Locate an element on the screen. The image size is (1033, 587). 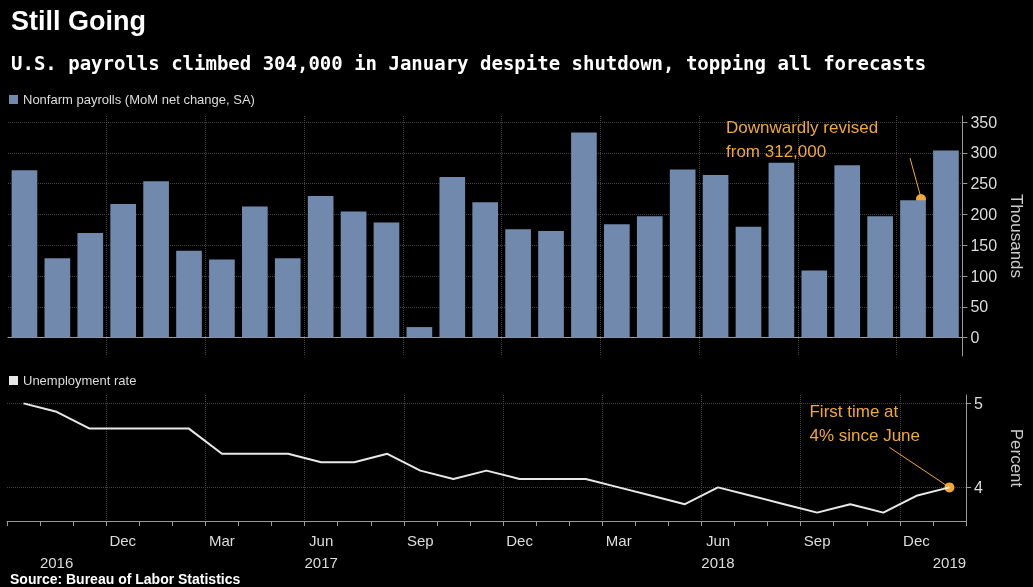
annotation: Downwardly revised from 312,000 is located at coordinates (802, 139).